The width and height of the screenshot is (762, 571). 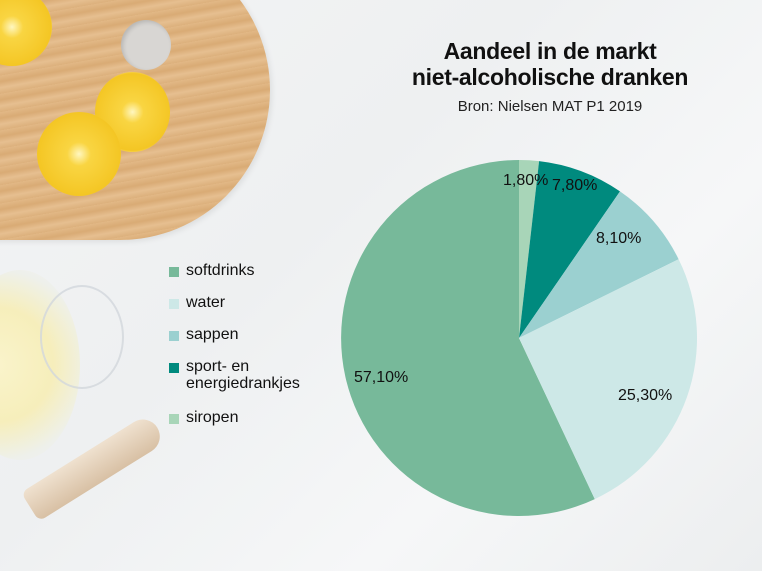 I want to click on legend-item-siropen: siropen, so click(x=203, y=417).